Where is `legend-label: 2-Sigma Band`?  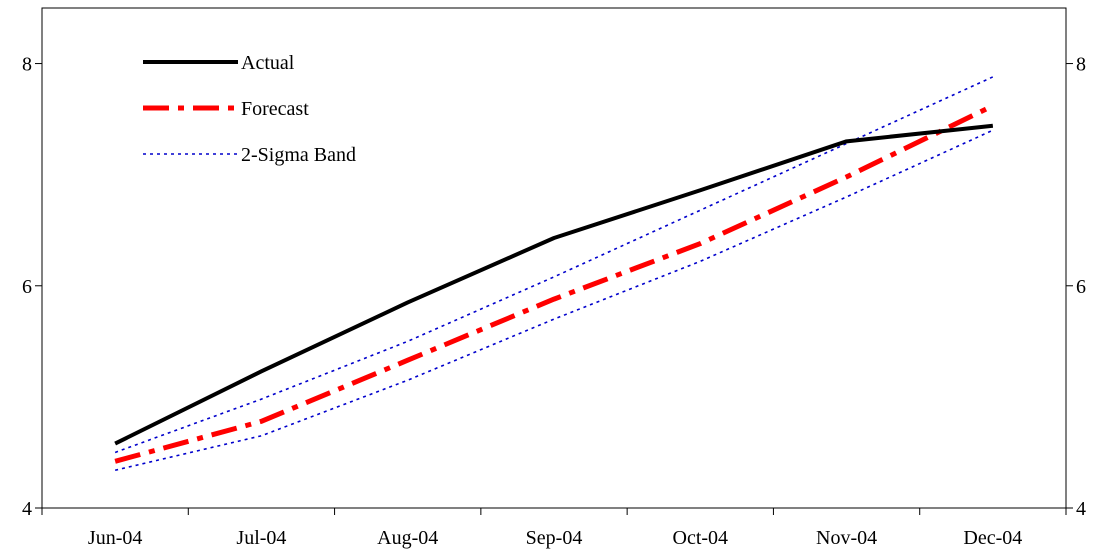
legend-label: 2-Sigma Band is located at coordinates (298, 155).